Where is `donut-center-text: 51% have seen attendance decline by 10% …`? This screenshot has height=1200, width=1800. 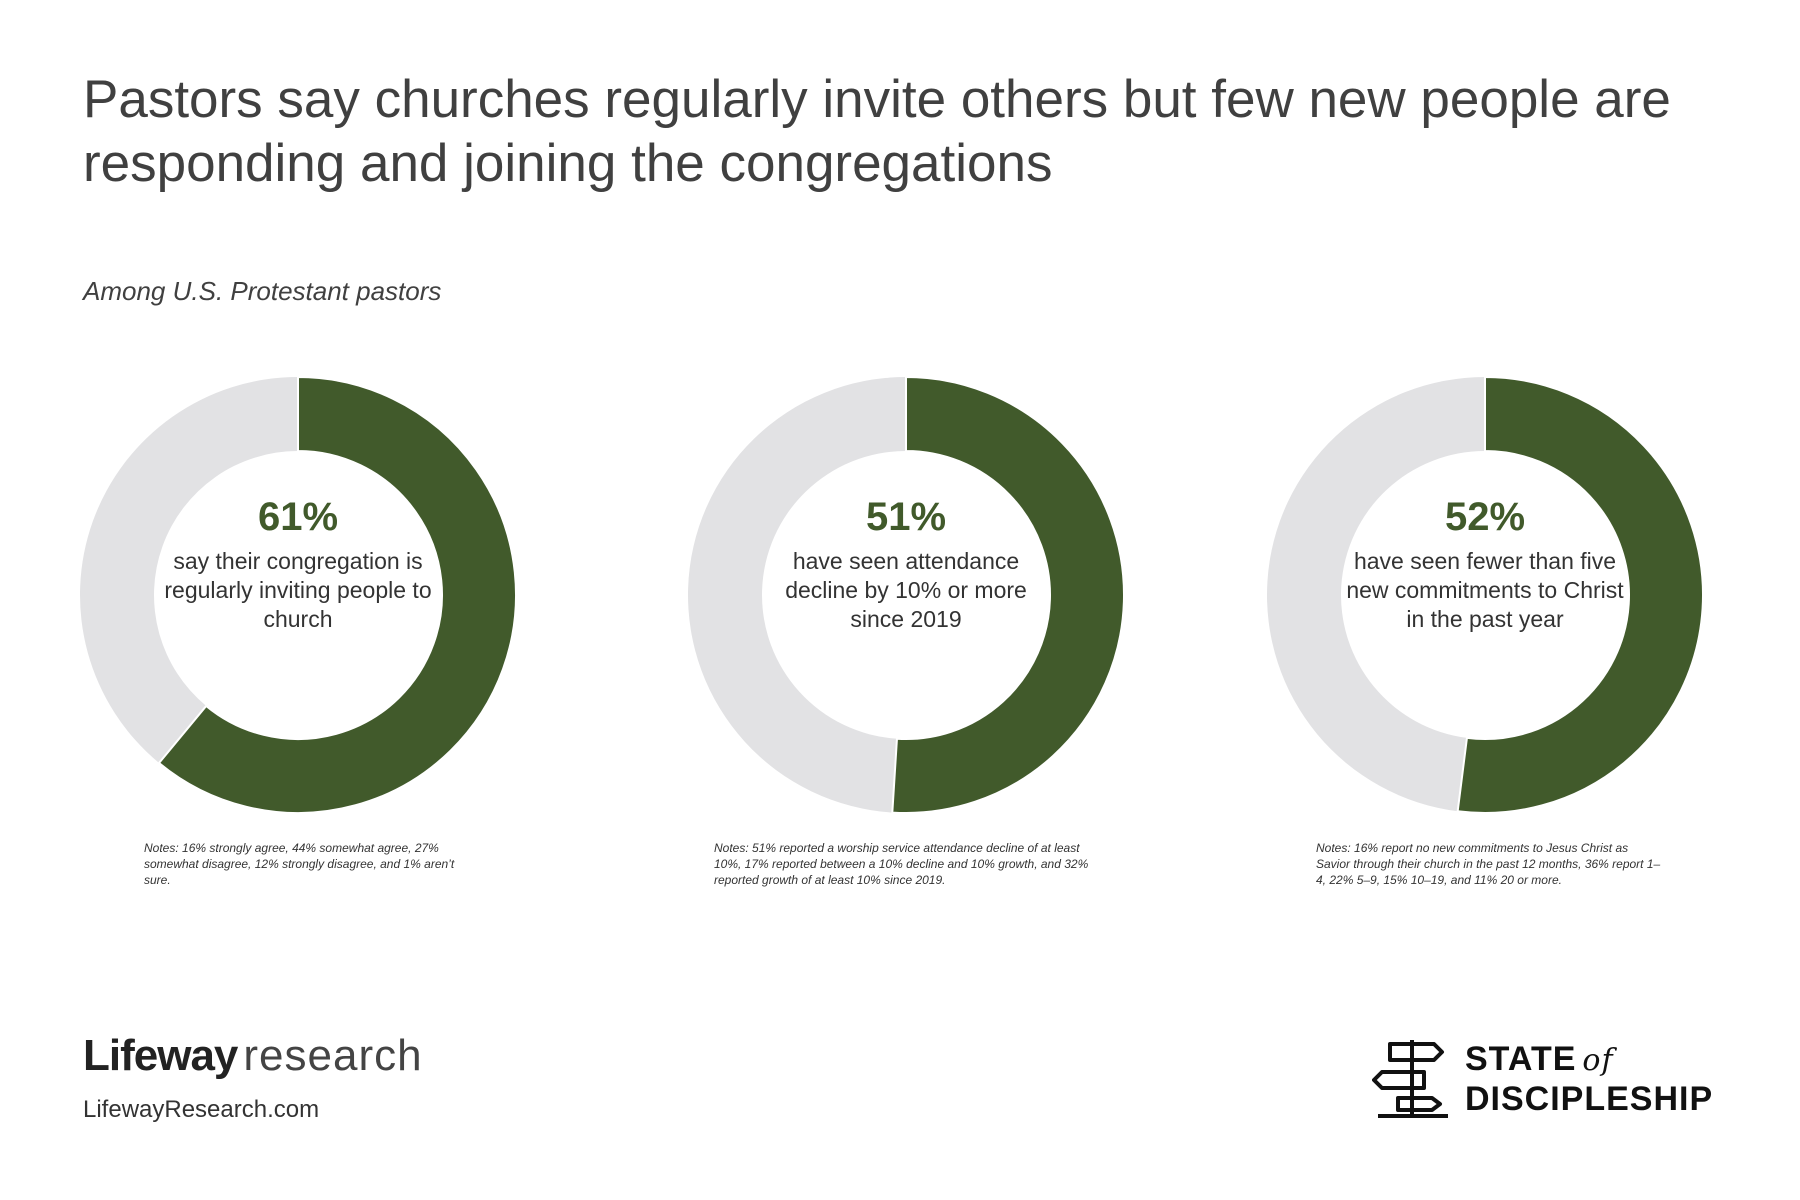 donut-center-text: 51% have seen attendance decline by 10% … is located at coordinates (906, 563).